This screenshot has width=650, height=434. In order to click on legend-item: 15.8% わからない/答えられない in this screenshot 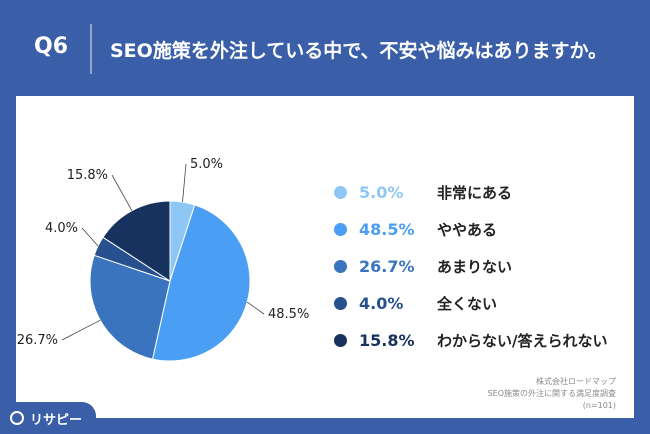, I will do `click(470, 340)`.